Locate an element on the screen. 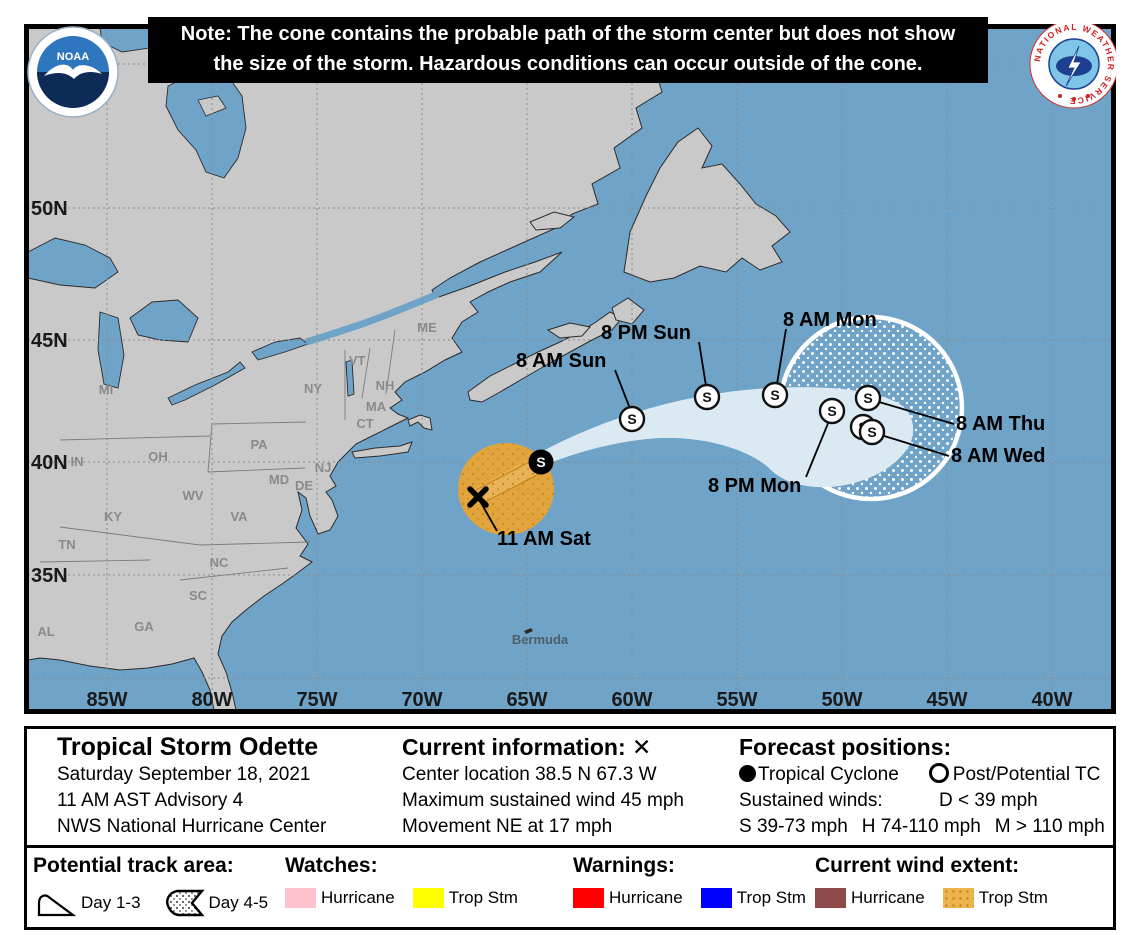 Image resolution: width=1140 pixels, height=935 pixels. tropstm-extent-swatch is located at coordinates (958, 898).